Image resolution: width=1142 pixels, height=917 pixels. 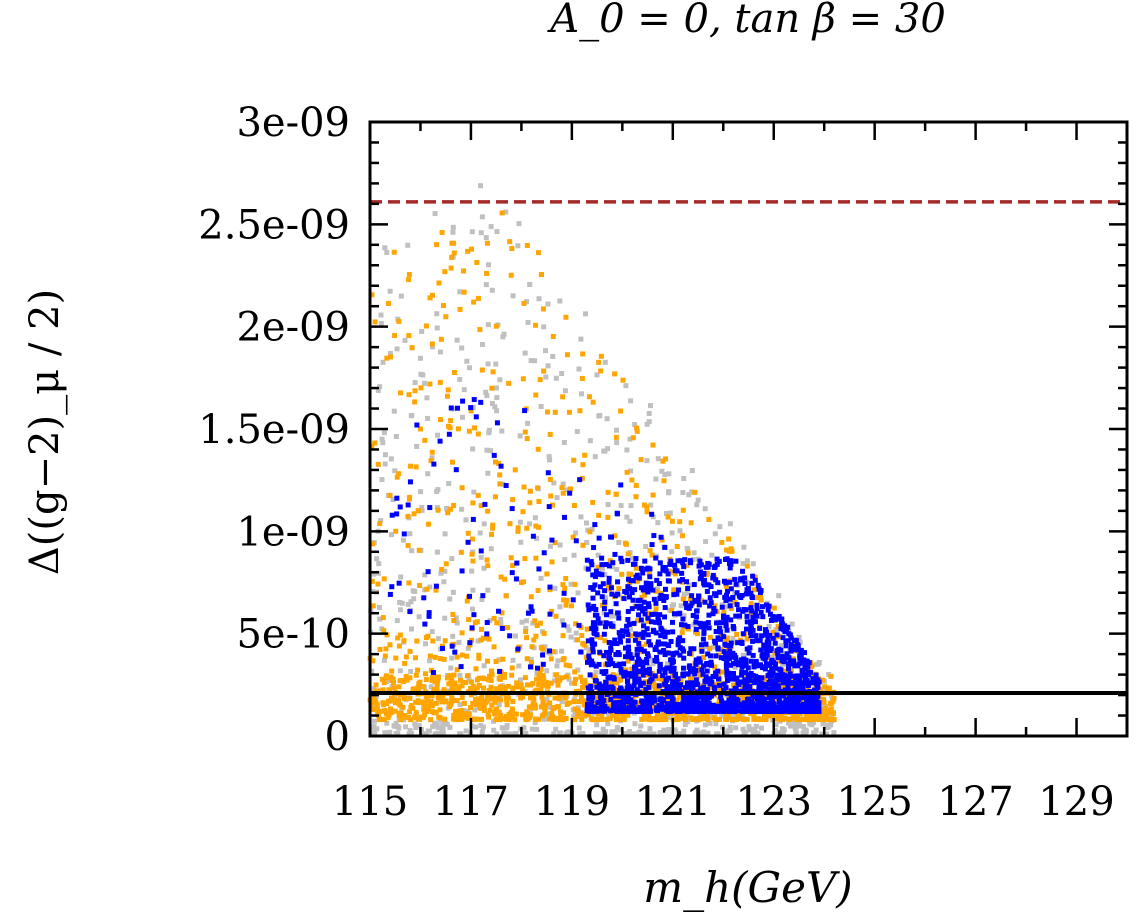 I want to click on y-tick-label: 3e-09, so click(x=293, y=123).